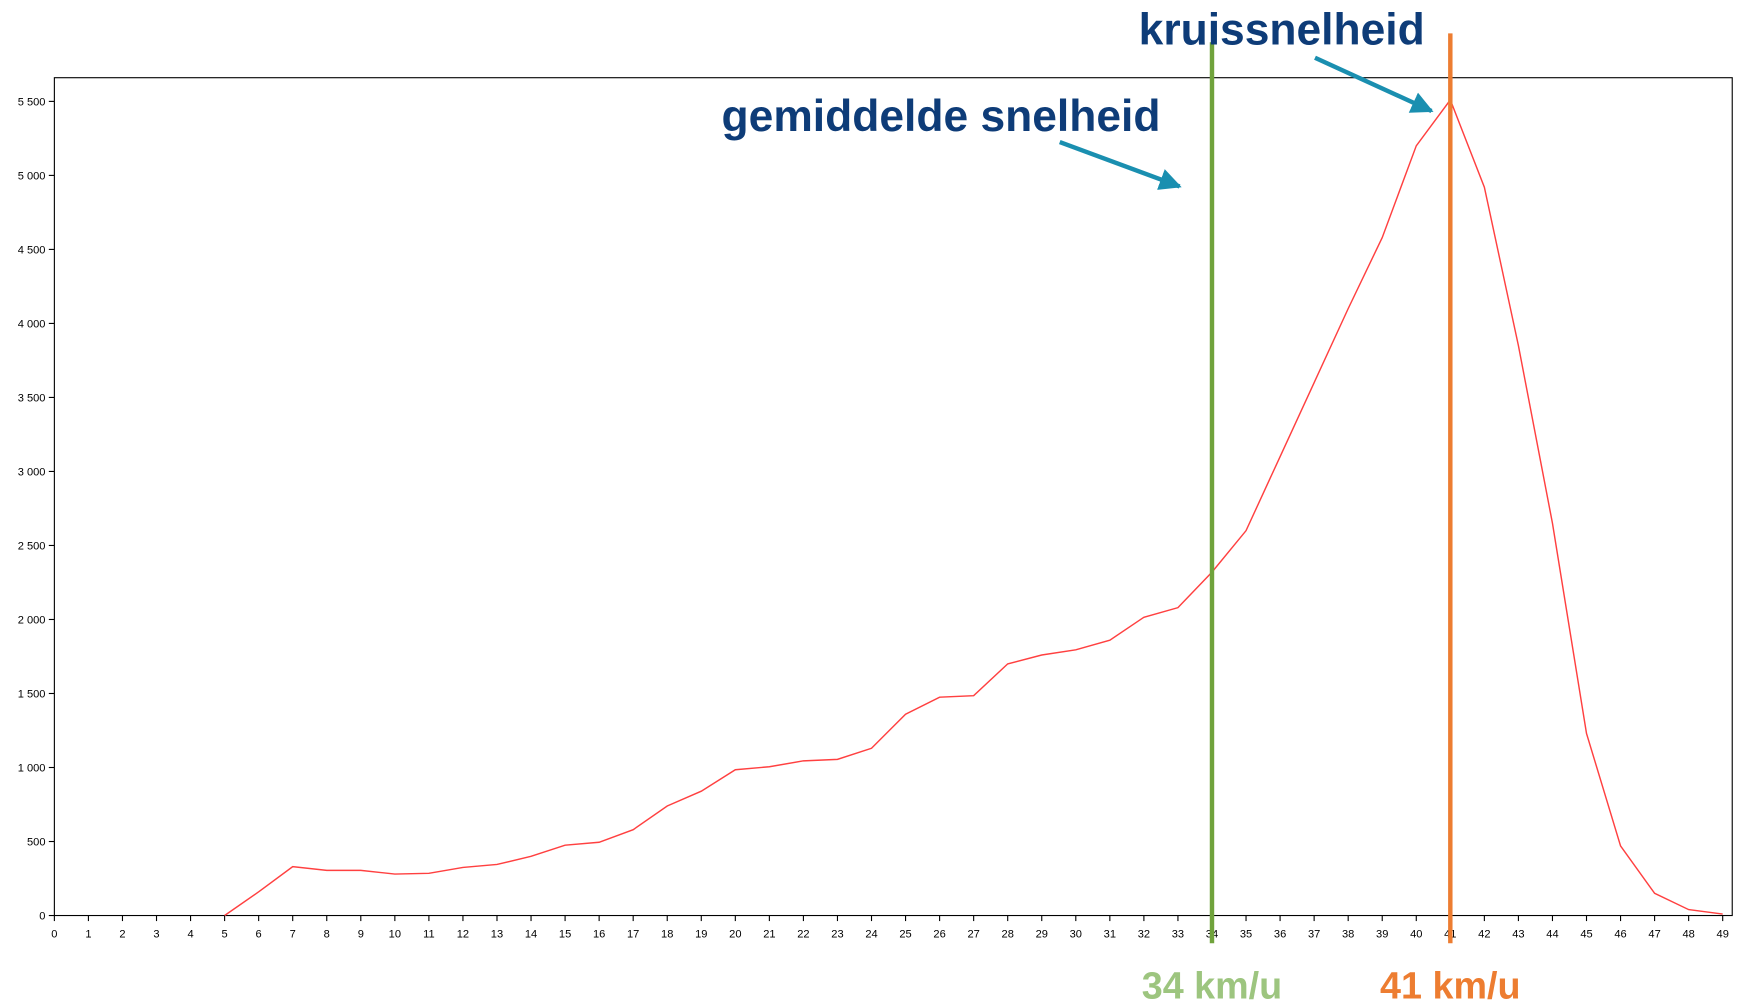  Describe the element at coordinates (769, 935) in the screenshot. I see `x-tick-label: 21` at that location.